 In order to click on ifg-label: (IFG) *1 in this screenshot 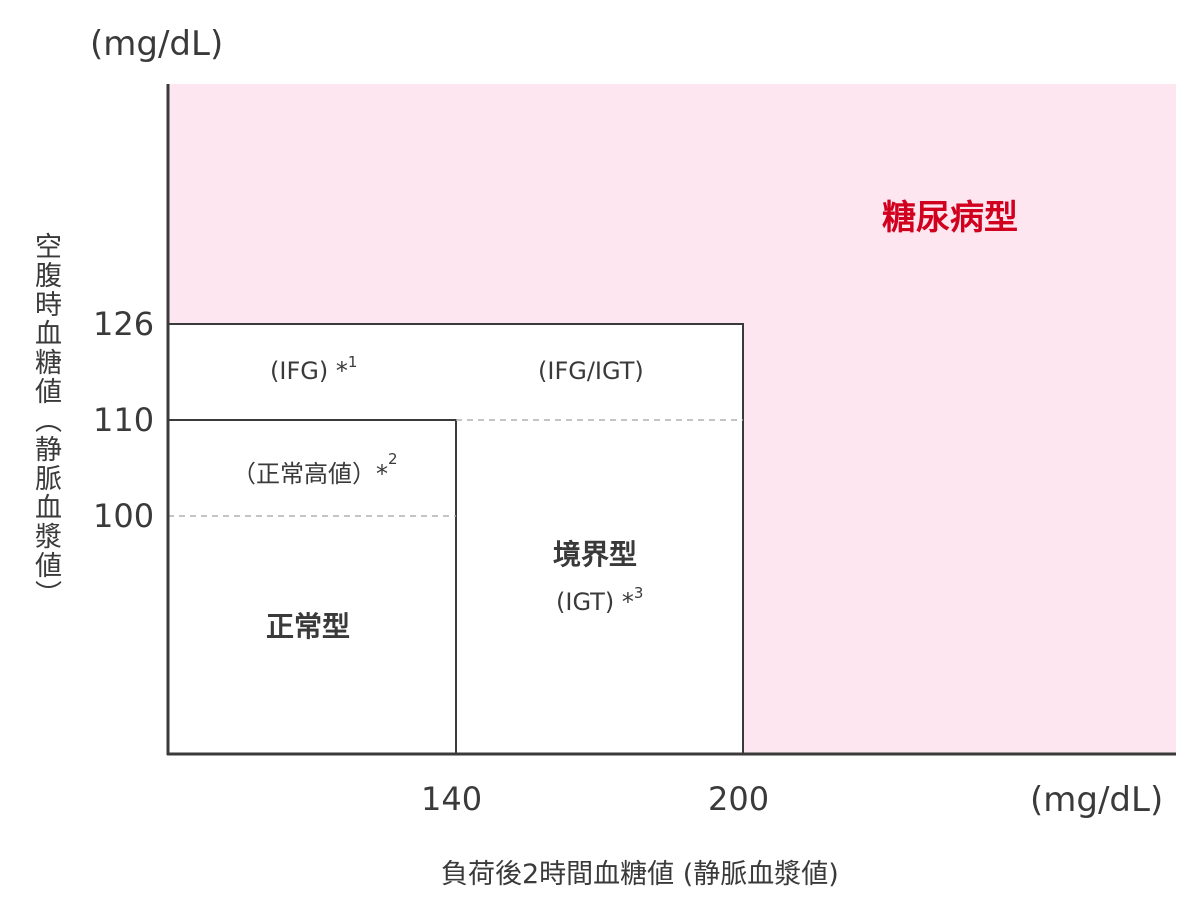, I will do `click(313, 369)`.